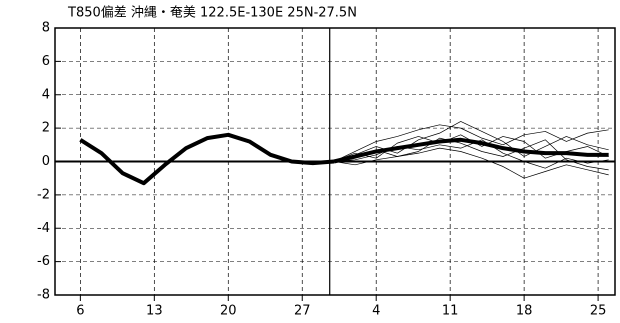 The image size is (620, 323). I want to click on x-tick-label: 11, so click(450, 311).